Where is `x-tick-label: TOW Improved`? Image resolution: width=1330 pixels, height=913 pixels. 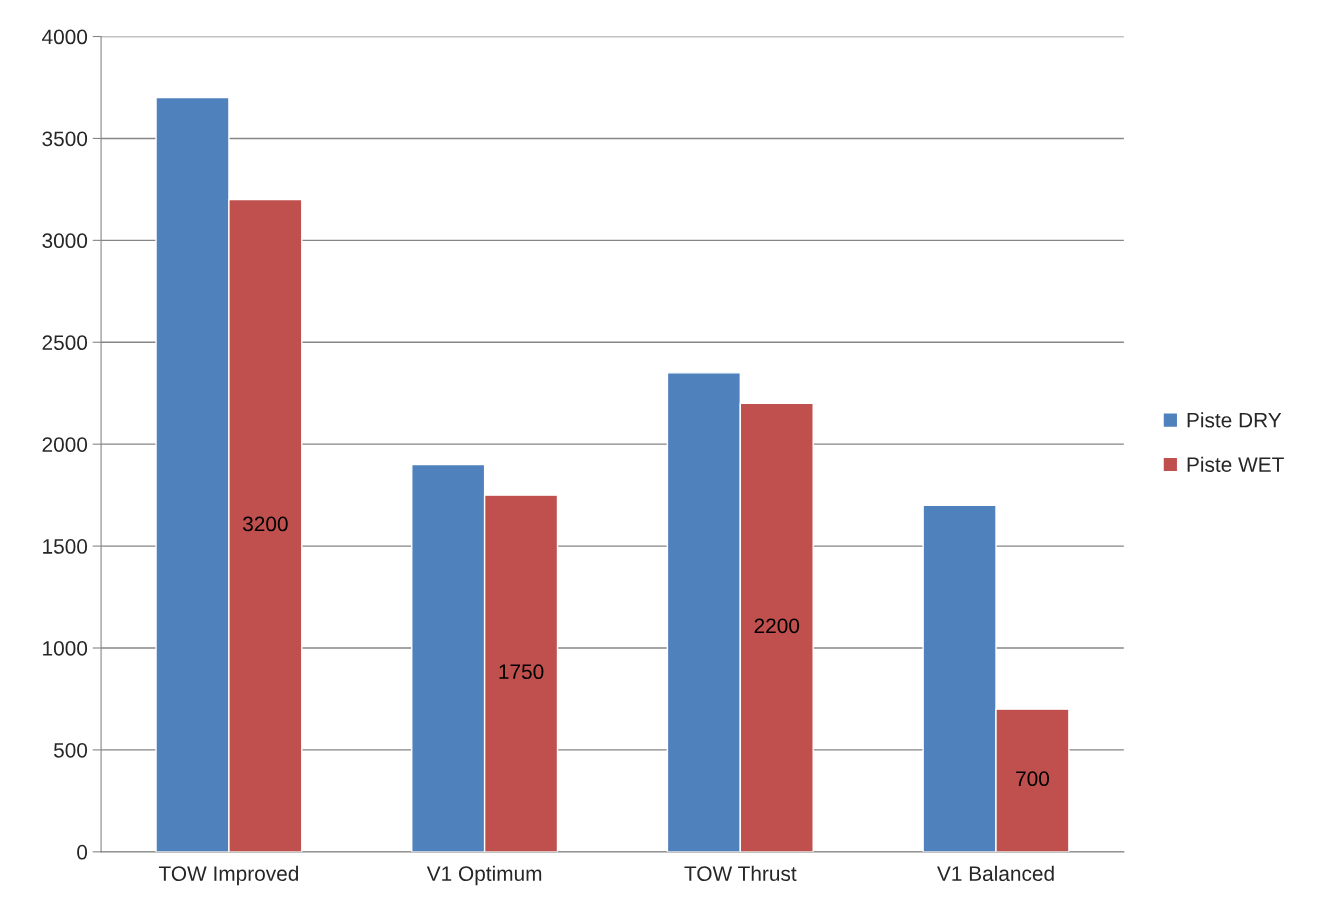
x-tick-label: TOW Improved is located at coordinates (228, 875).